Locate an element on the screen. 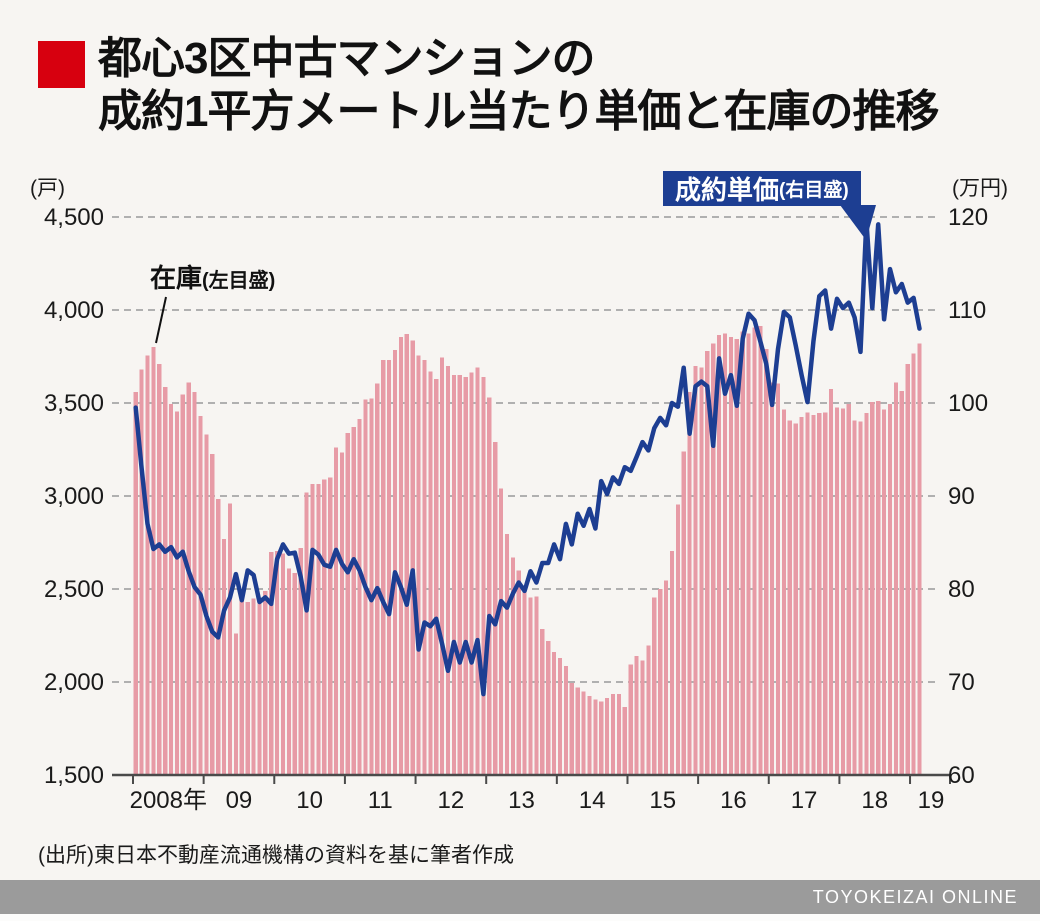  inventory-pointer-line is located at coordinates (161, 320).